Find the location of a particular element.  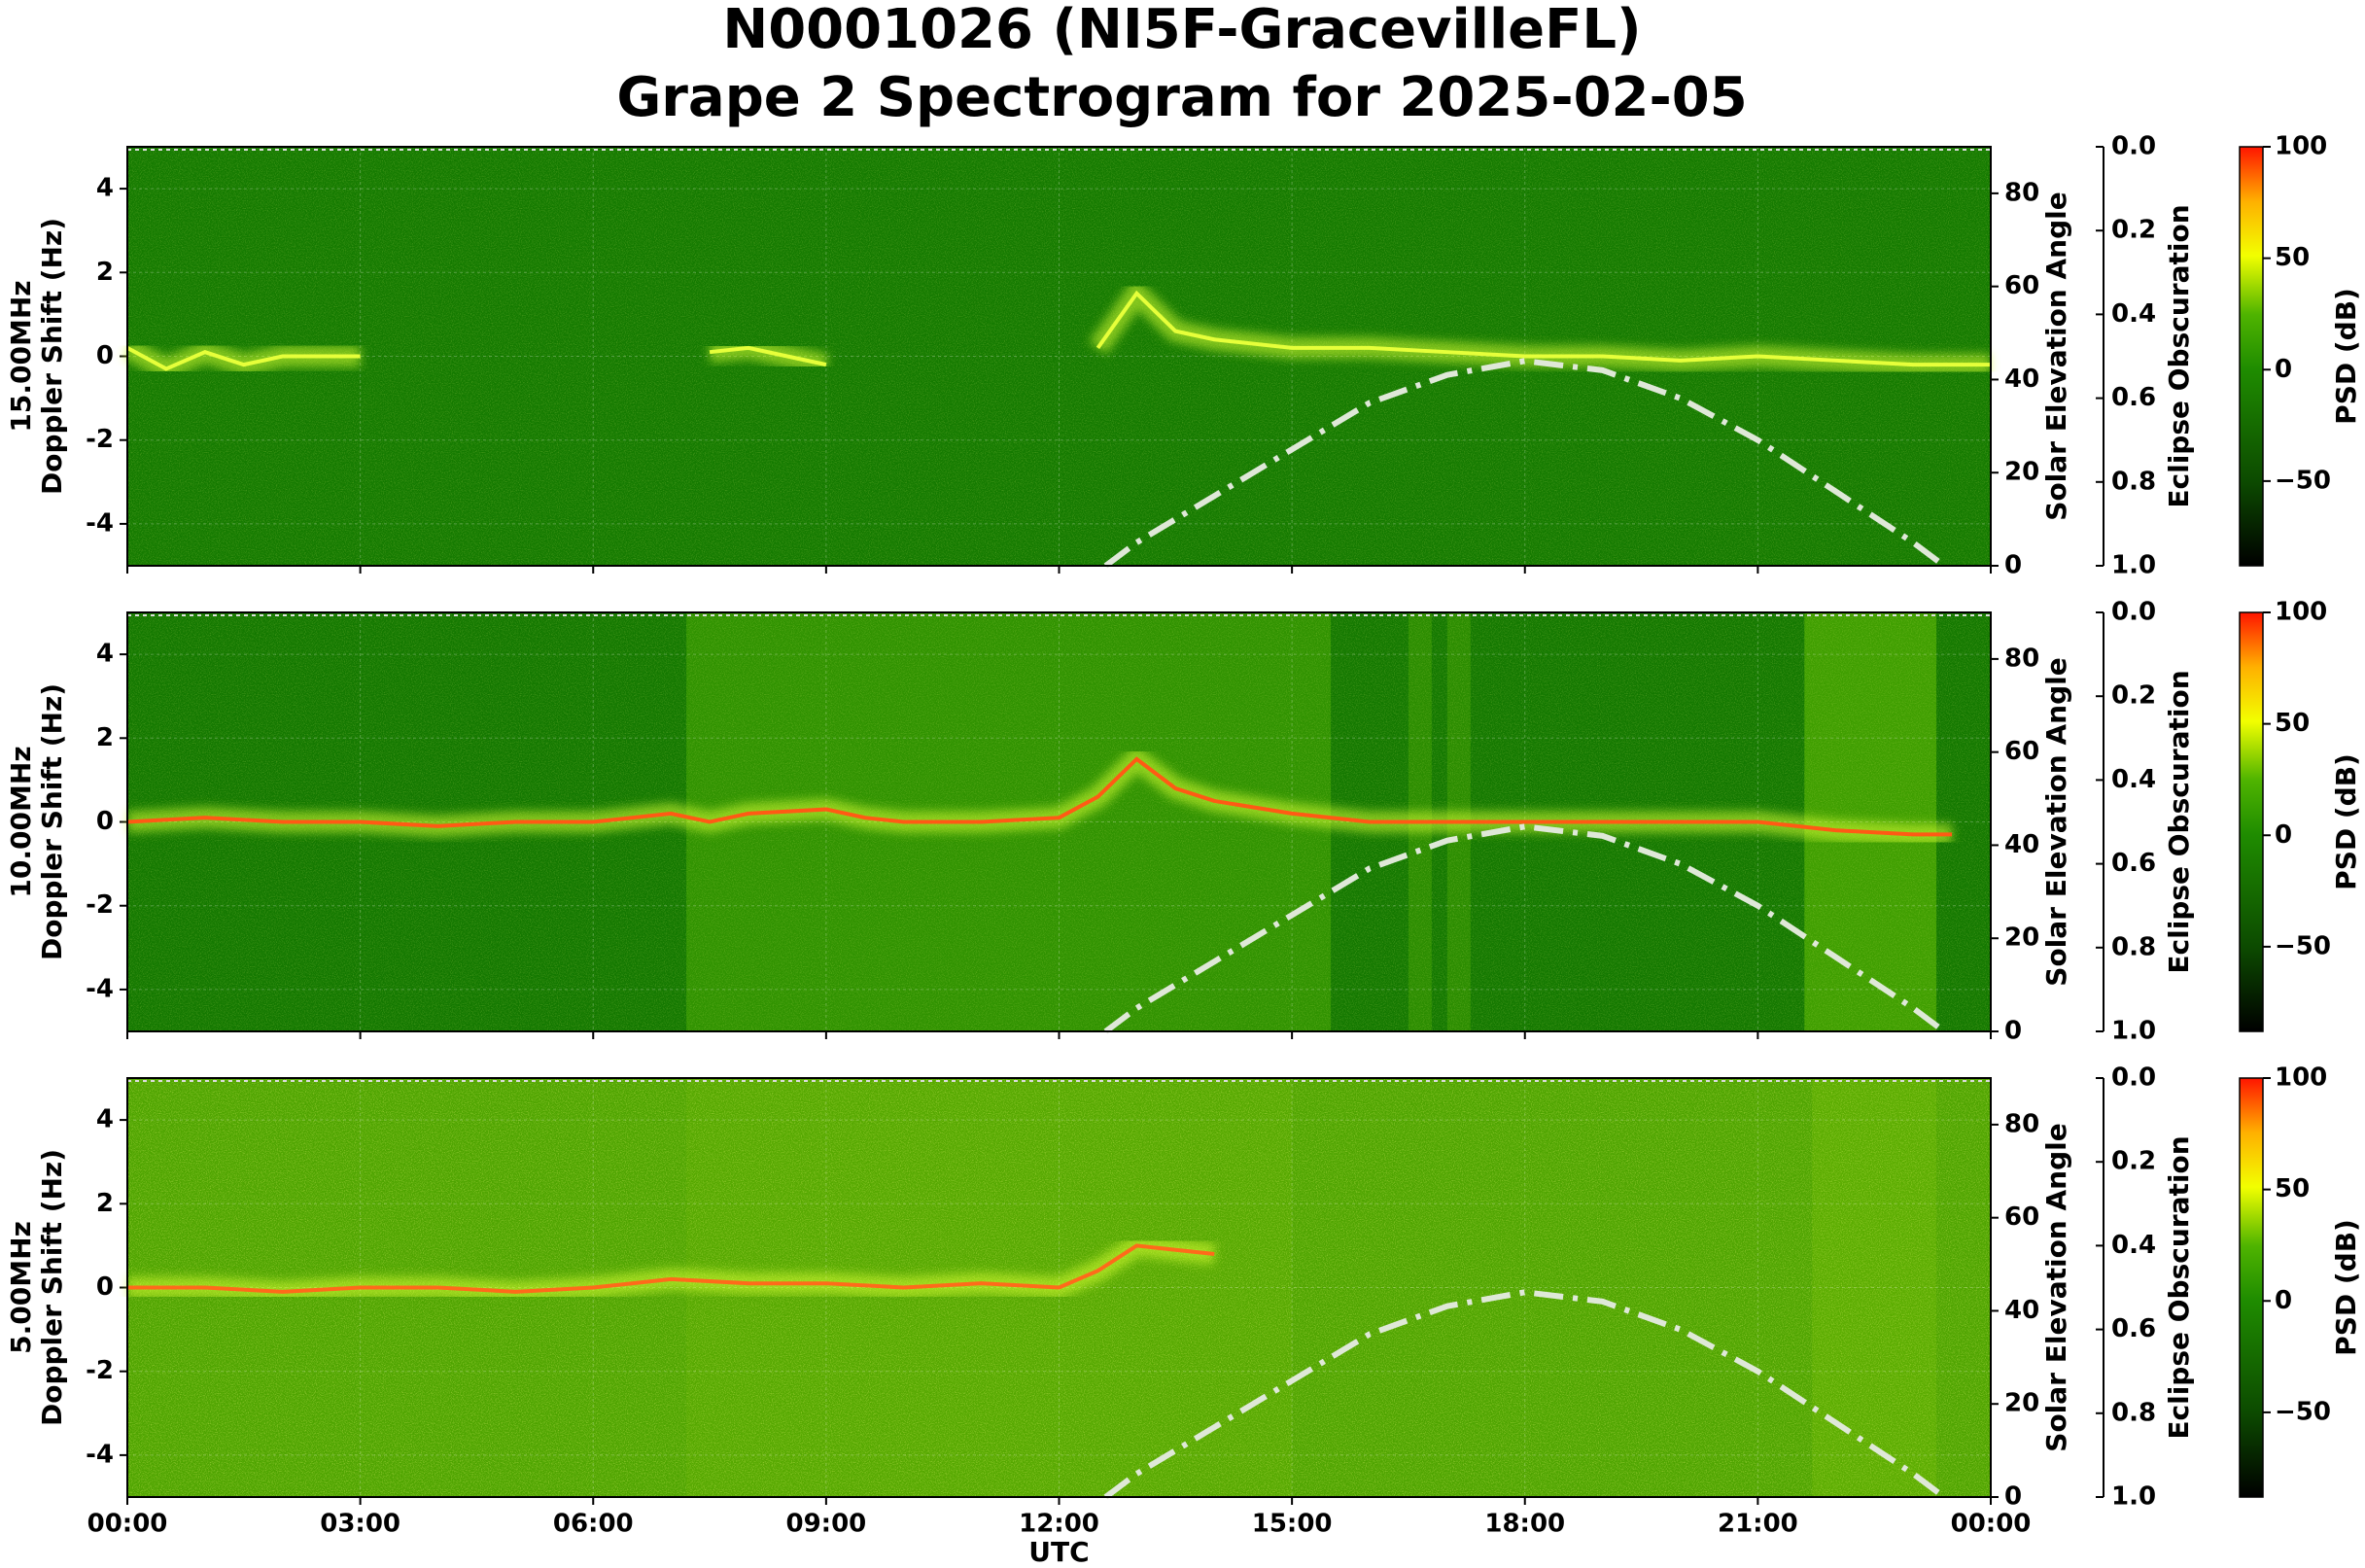

subtitle: Grape 2 Spectrogram for 2025-02-05 is located at coordinates (1181, 97).